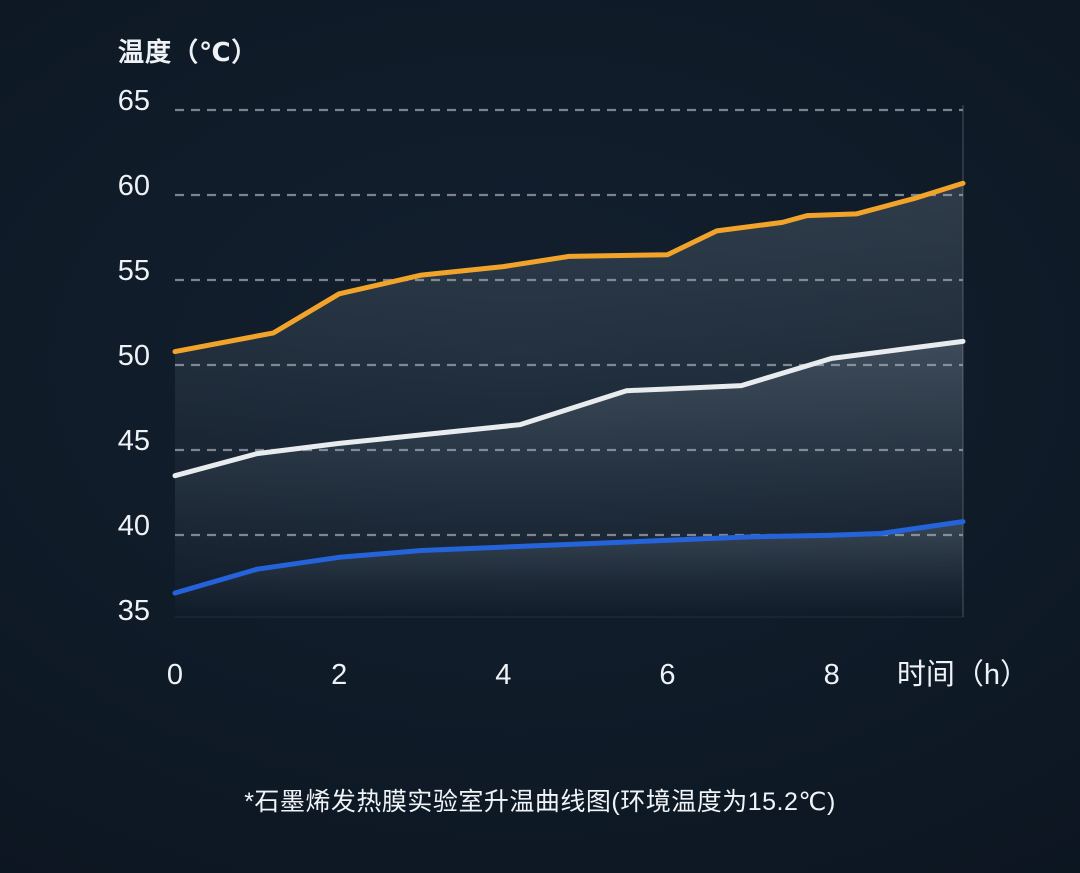 The width and height of the screenshot is (1080, 873). I want to click on x-tick-label-4: 4, so click(503, 675).